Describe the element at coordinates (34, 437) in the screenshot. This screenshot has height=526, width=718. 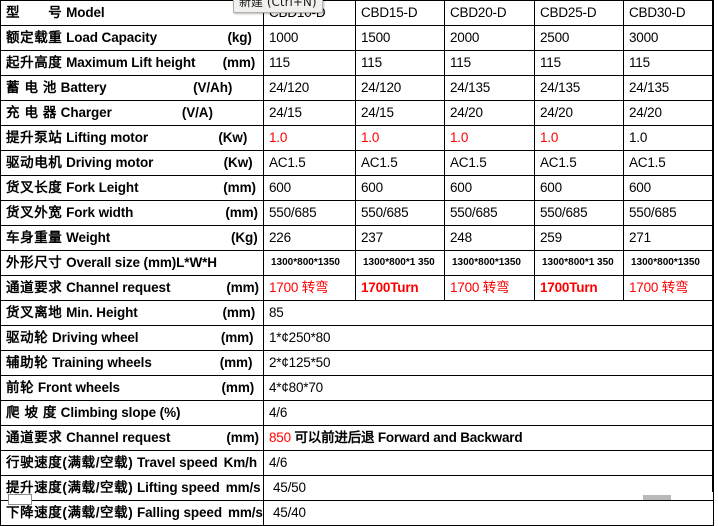
I see `row-label-cn: 通道要求` at that location.